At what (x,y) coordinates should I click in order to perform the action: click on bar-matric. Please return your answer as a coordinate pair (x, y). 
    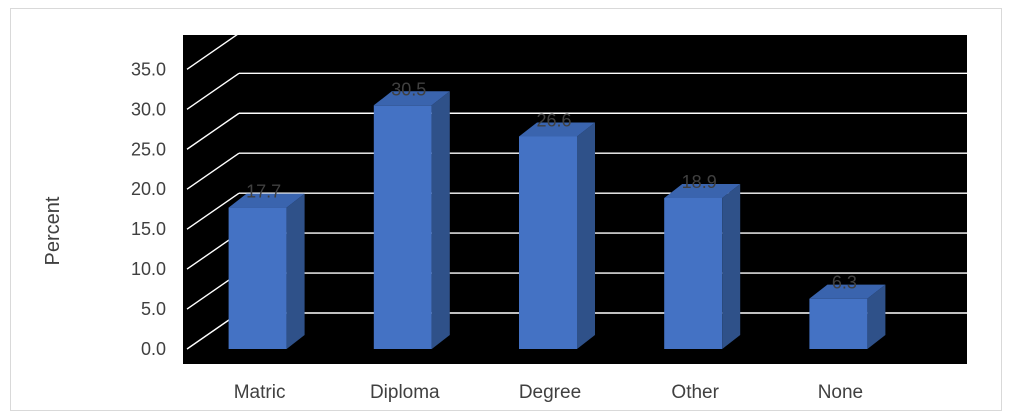
    Looking at the image, I should click on (266, 271).